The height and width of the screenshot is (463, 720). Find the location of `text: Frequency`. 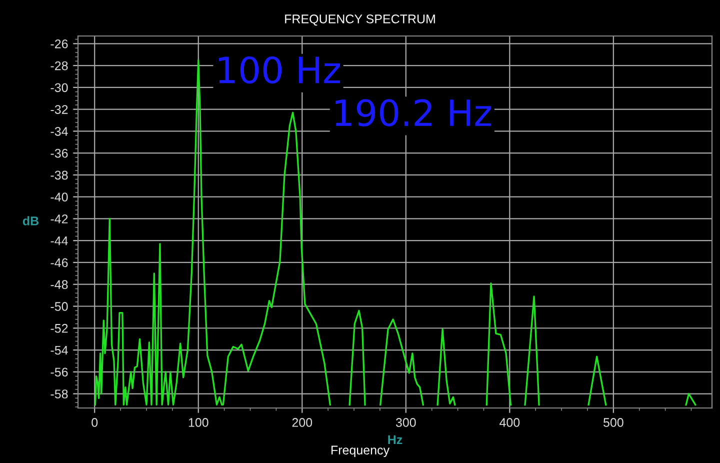

text: Frequency is located at coordinates (361, 451).